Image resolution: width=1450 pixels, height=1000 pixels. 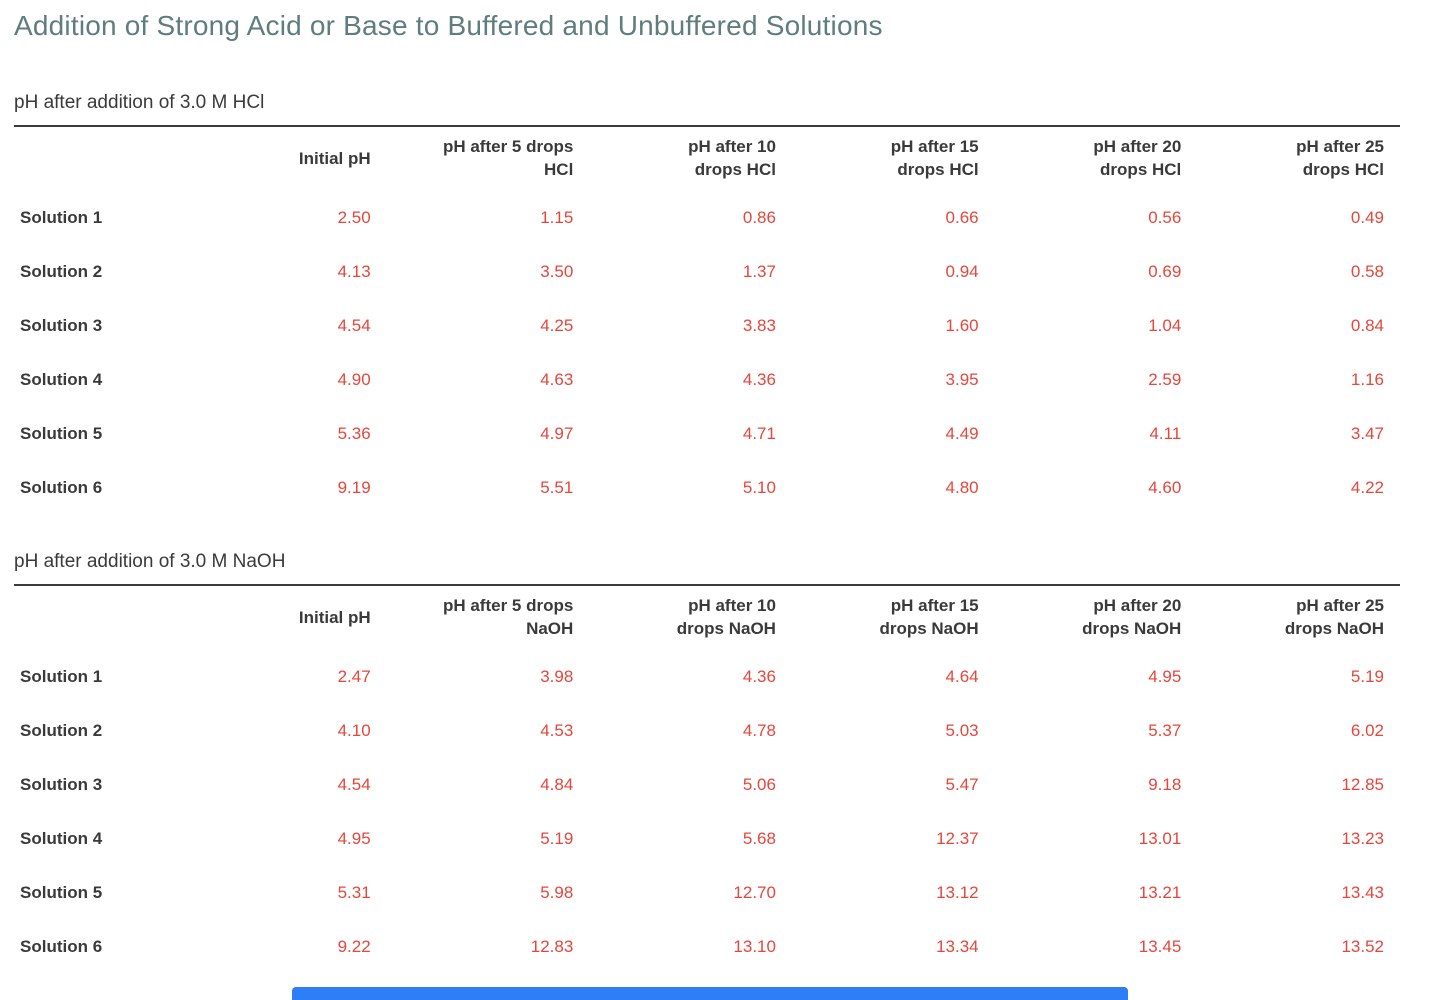 I want to click on ph-value: 3.50, so click(x=557, y=271).